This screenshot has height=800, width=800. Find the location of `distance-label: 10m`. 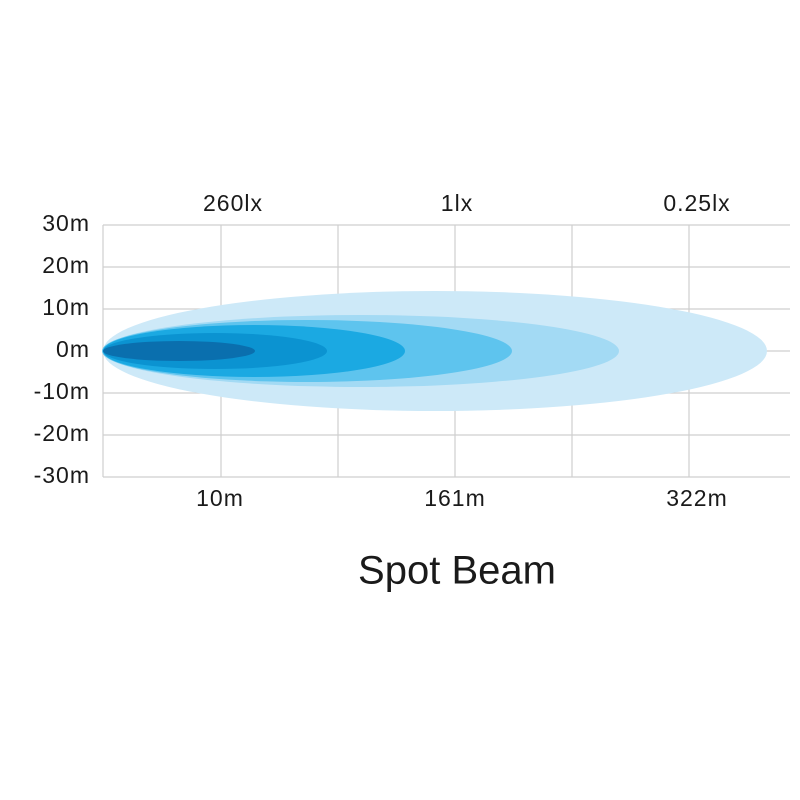

distance-label: 10m is located at coordinates (220, 498).